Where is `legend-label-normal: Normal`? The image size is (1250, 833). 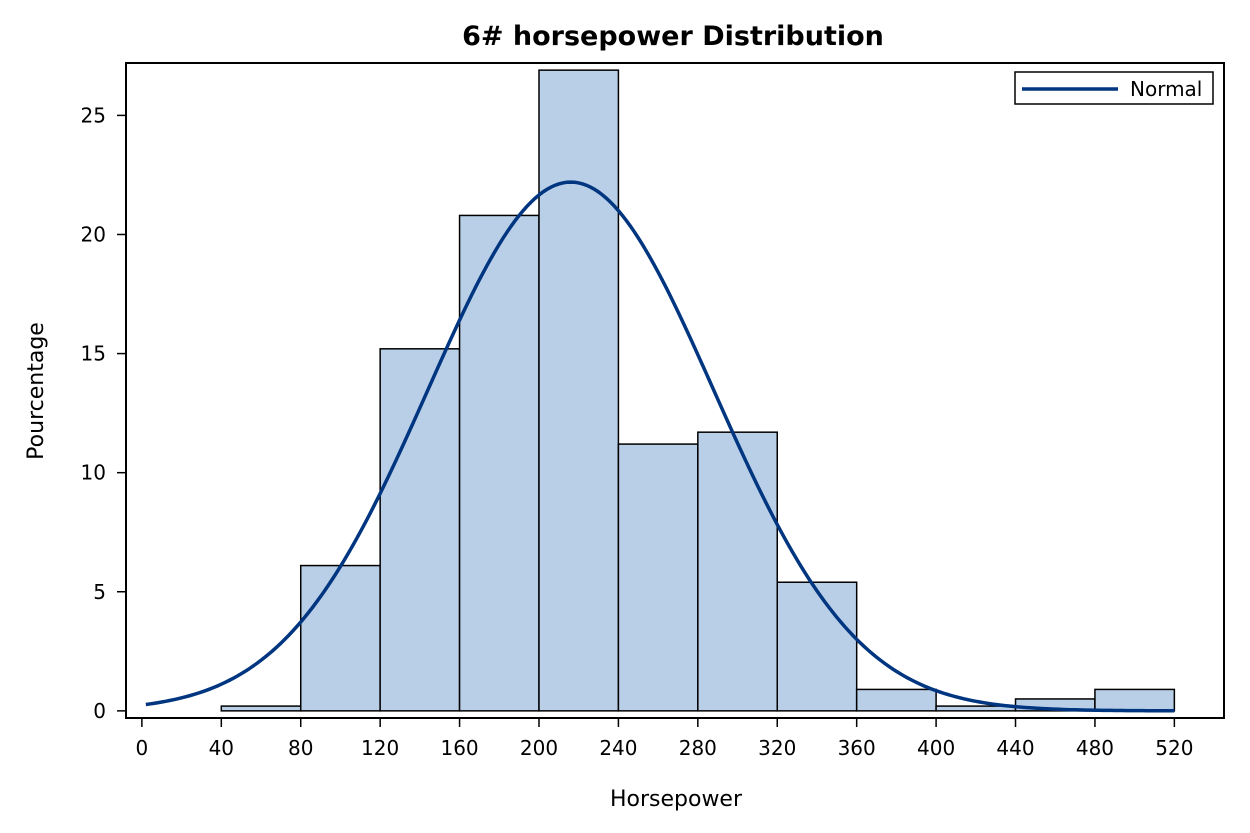
legend-label-normal: Normal is located at coordinates (1166, 89).